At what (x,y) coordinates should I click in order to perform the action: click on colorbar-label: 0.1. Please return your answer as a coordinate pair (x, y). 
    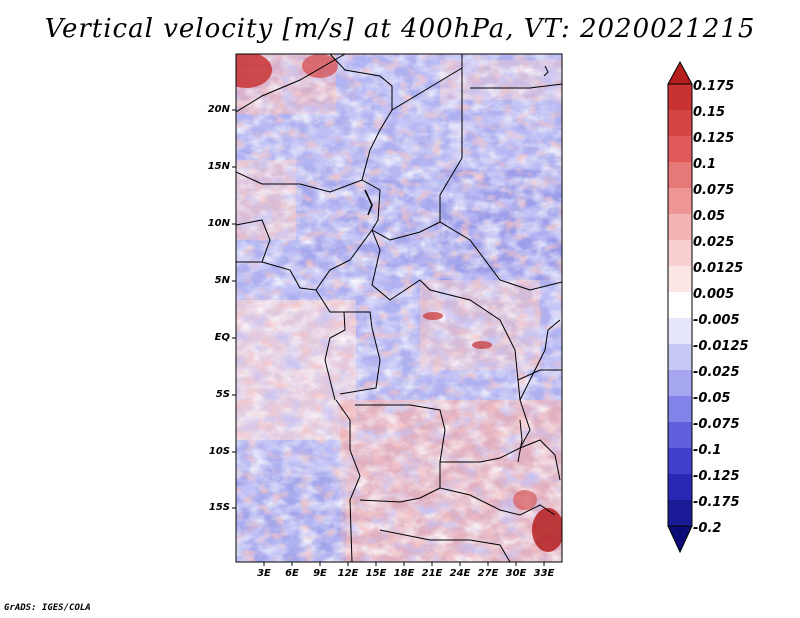
    Looking at the image, I should click on (705, 164).